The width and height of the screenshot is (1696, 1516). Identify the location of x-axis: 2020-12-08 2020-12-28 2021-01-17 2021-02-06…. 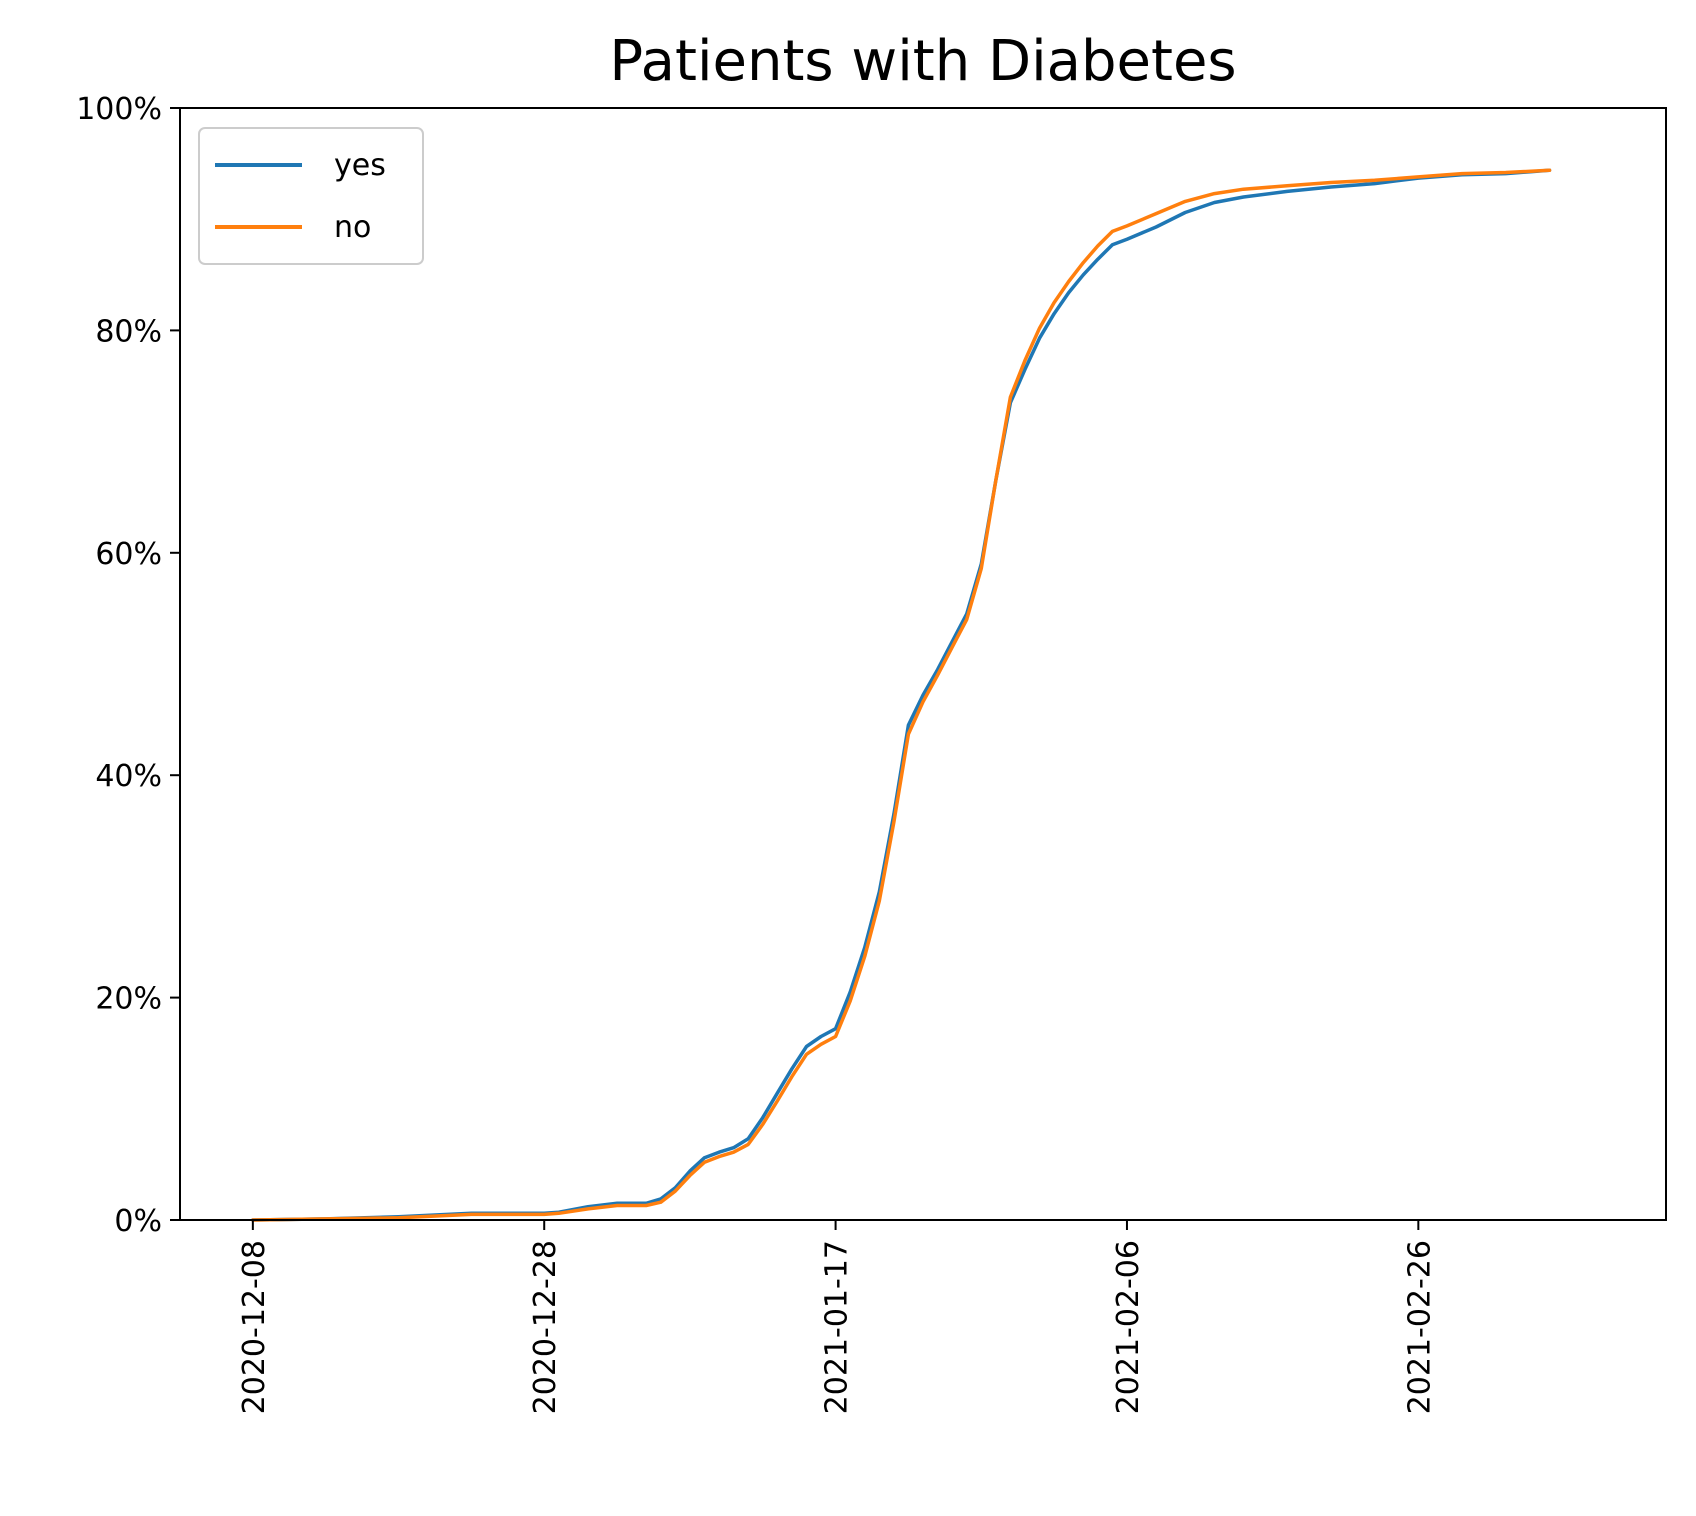
(837, 1317).